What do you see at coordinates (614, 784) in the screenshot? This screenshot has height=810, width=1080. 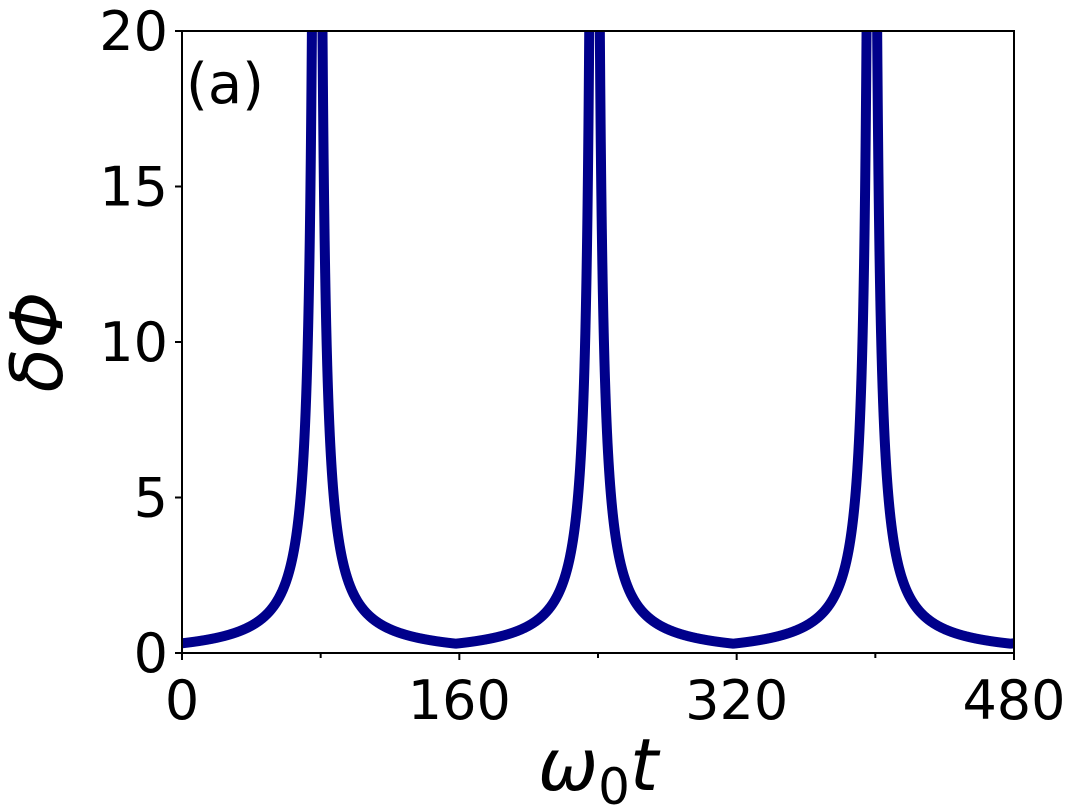 I see `x-axis-title-sub: 0` at bounding box center [614, 784].